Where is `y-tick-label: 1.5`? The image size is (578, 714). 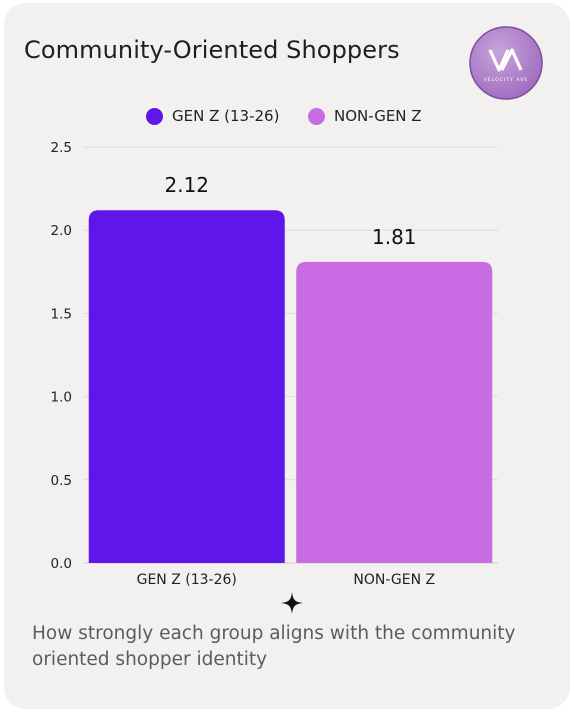
y-tick-label: 1.5 is located at coordinates (61, 314).